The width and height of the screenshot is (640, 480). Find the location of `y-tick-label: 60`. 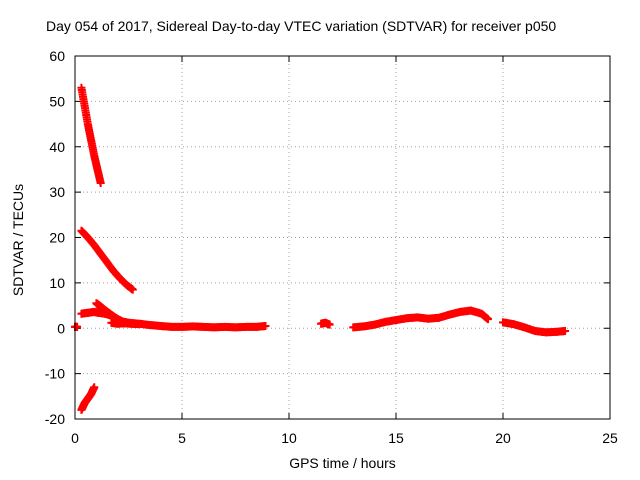

y-tick-label: 60 is located at coordinates (57, 56).